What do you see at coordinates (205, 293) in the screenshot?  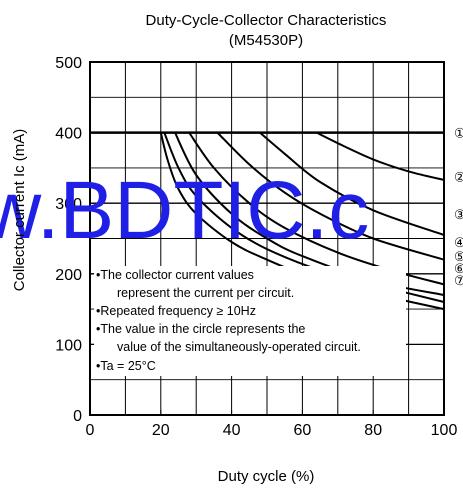 I see `annotation-line: represent the current per circuit.` at bounding box center [205, 293].